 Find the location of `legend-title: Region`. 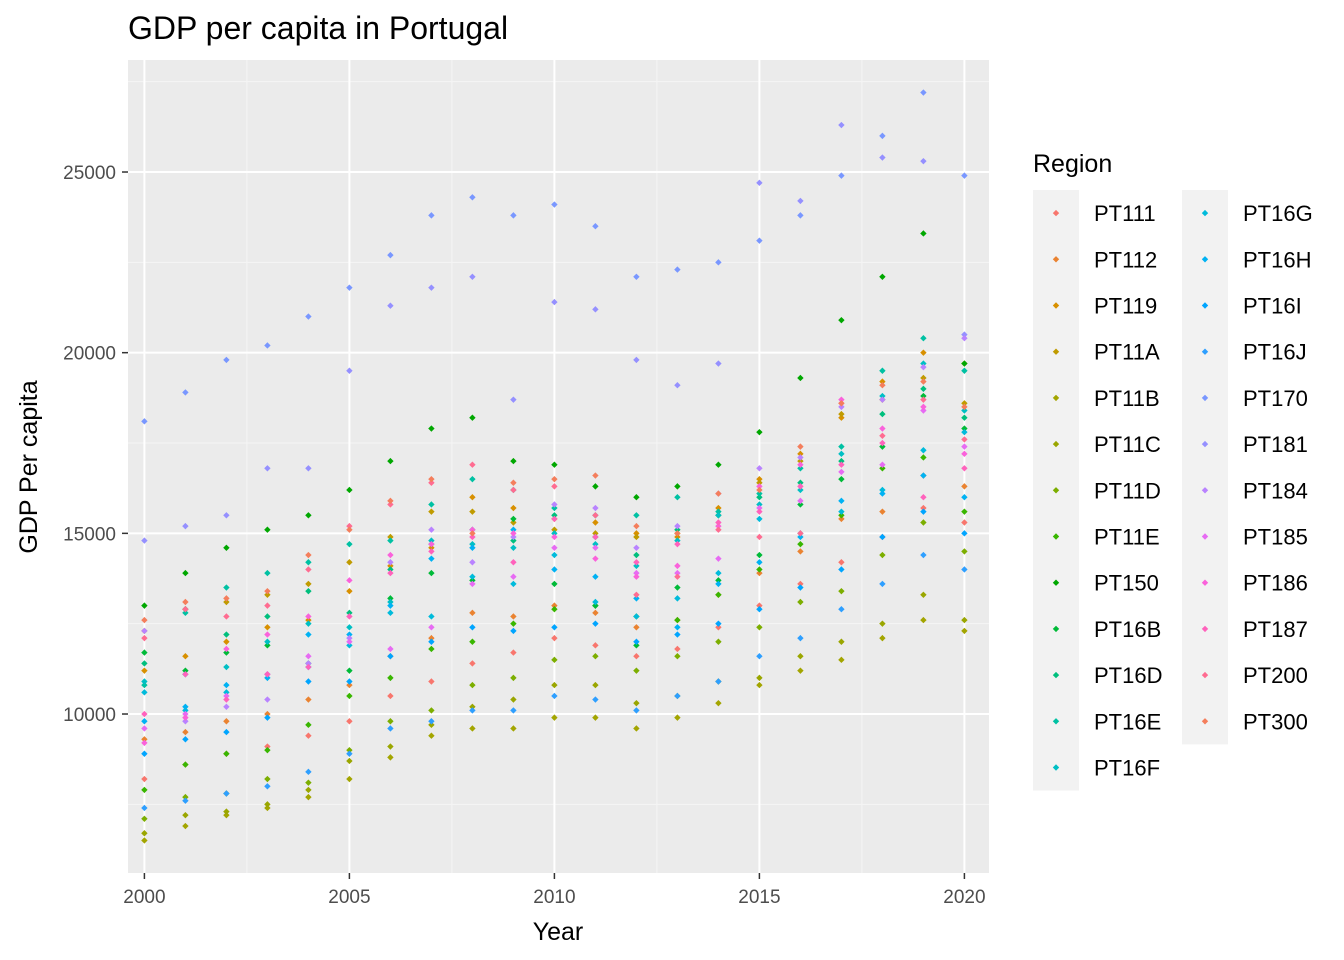

legend-title: Region is located at coordinates (1072, 164).